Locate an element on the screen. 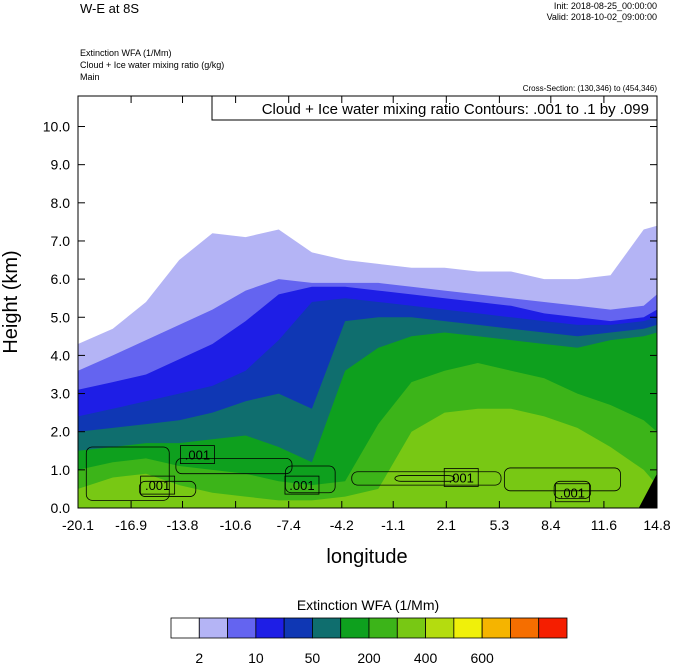 The height and width of the screenshot is (667, 674). colorbar-tick-label: 400 is located at coordinates (426, 658).